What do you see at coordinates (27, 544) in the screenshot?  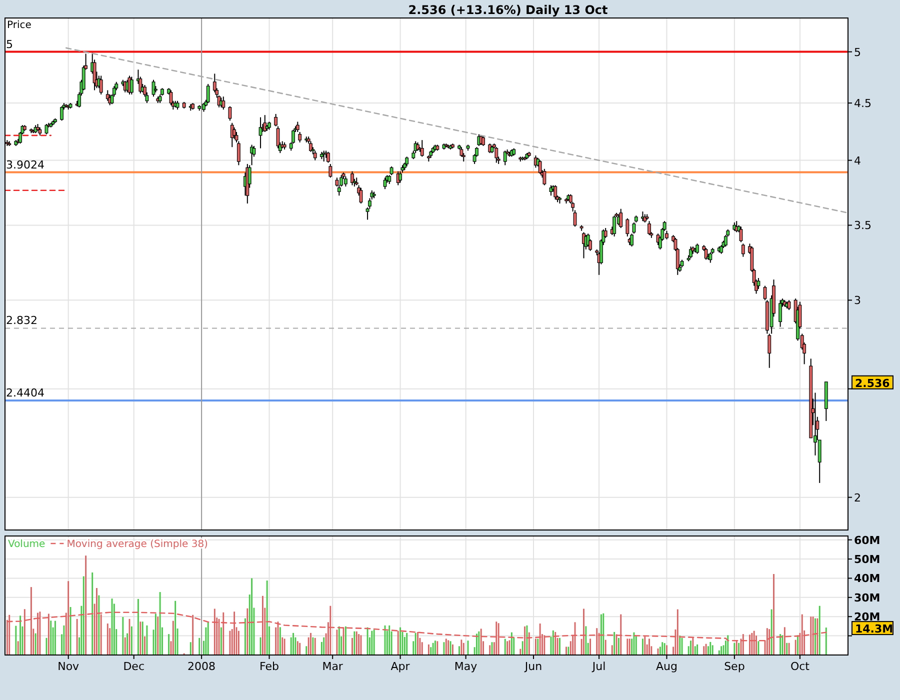 I see `text: Volume` at bounding box center [27, 544].